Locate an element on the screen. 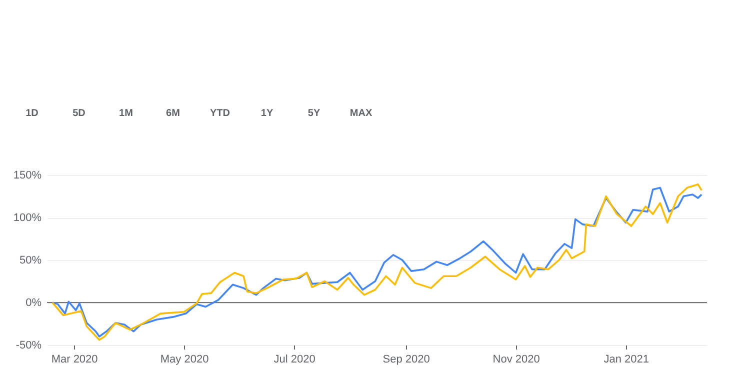 This screenshot has width=750, height=375. text: 1D is located at coordinates (32, 113).